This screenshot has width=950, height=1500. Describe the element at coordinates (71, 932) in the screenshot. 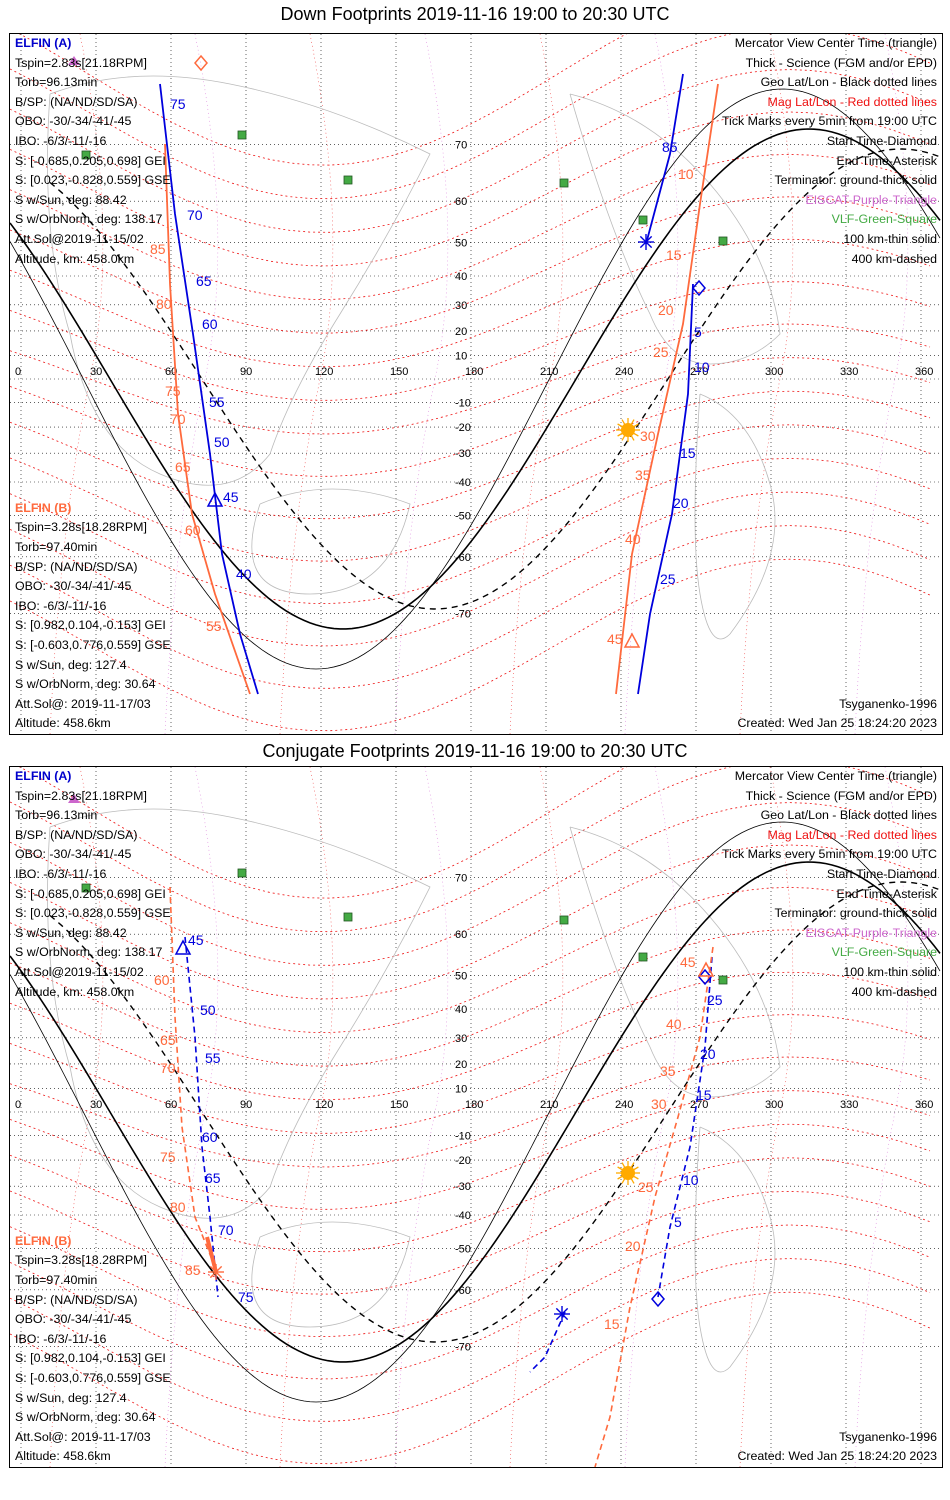

I see `elfin-a-line: S w/Sun, deg: 88.42` at that location.